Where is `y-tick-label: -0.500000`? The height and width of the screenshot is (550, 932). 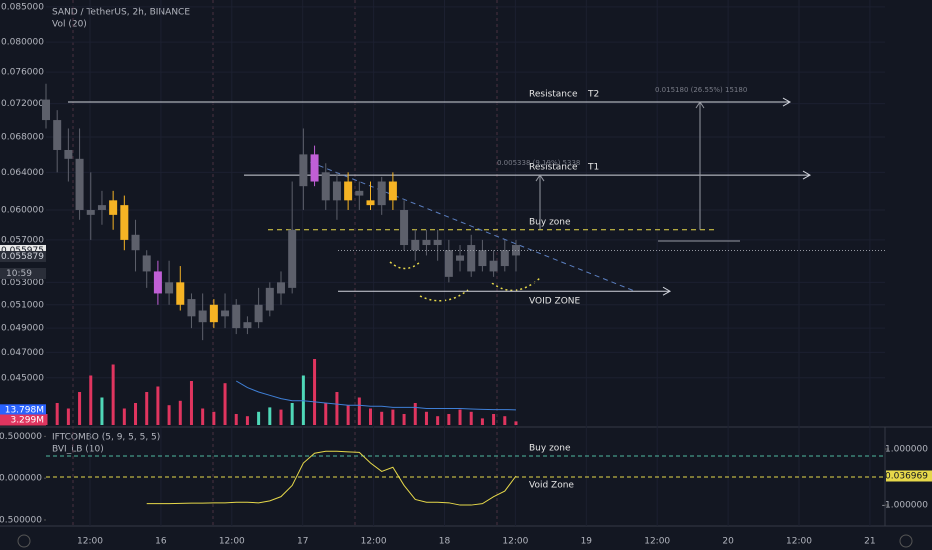 y-tick-label: -0.500000 is located at coordinates (21, 520).